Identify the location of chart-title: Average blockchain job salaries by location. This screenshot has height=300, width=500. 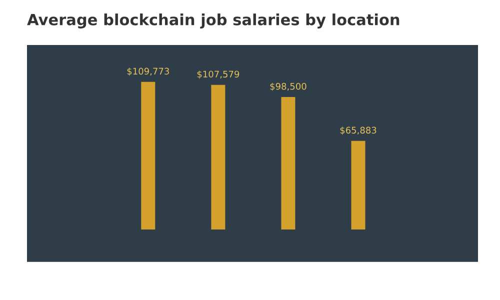
(213, 21).